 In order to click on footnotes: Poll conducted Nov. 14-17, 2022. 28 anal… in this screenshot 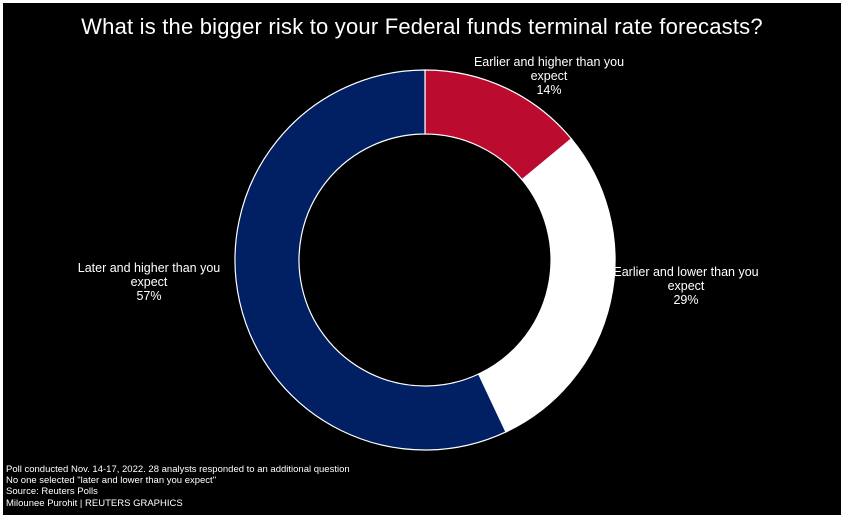, I will do `click(178, 486)`.